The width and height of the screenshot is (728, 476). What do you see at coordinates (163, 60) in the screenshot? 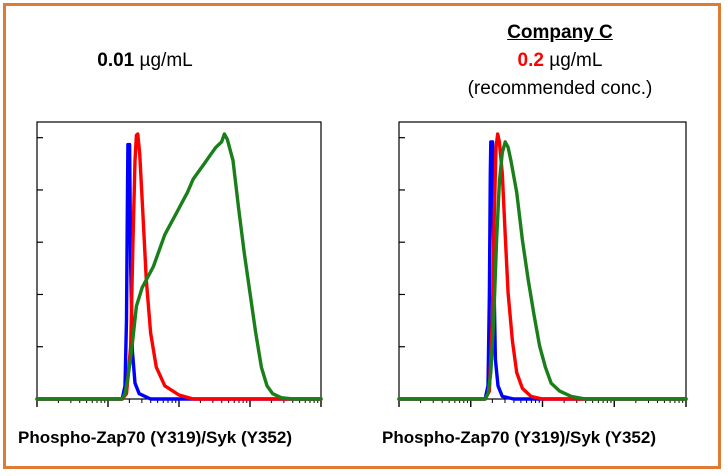
I see `left-conc-unit: µg/mL` at bounding box center [163, 60].